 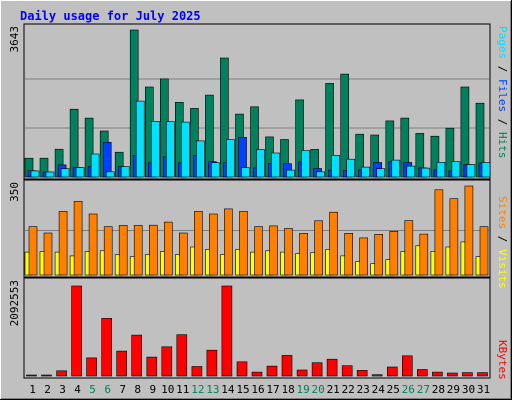 I want to click on legend-entry: KBytes, so click(x=502, y=360).